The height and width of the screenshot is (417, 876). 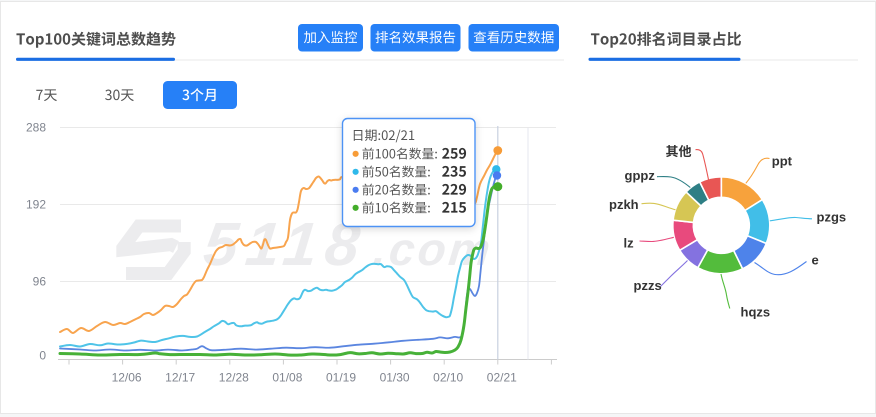 I want to click on svg-text: 01/19, so click(x=341, y=378).